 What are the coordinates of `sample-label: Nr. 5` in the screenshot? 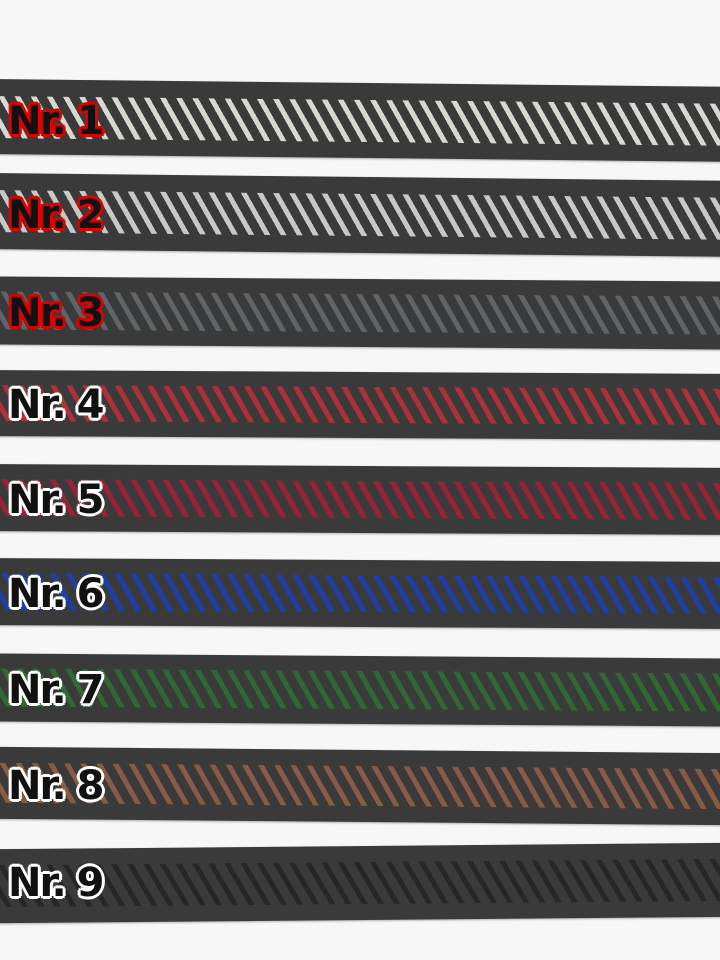 It's located at (56, 499).